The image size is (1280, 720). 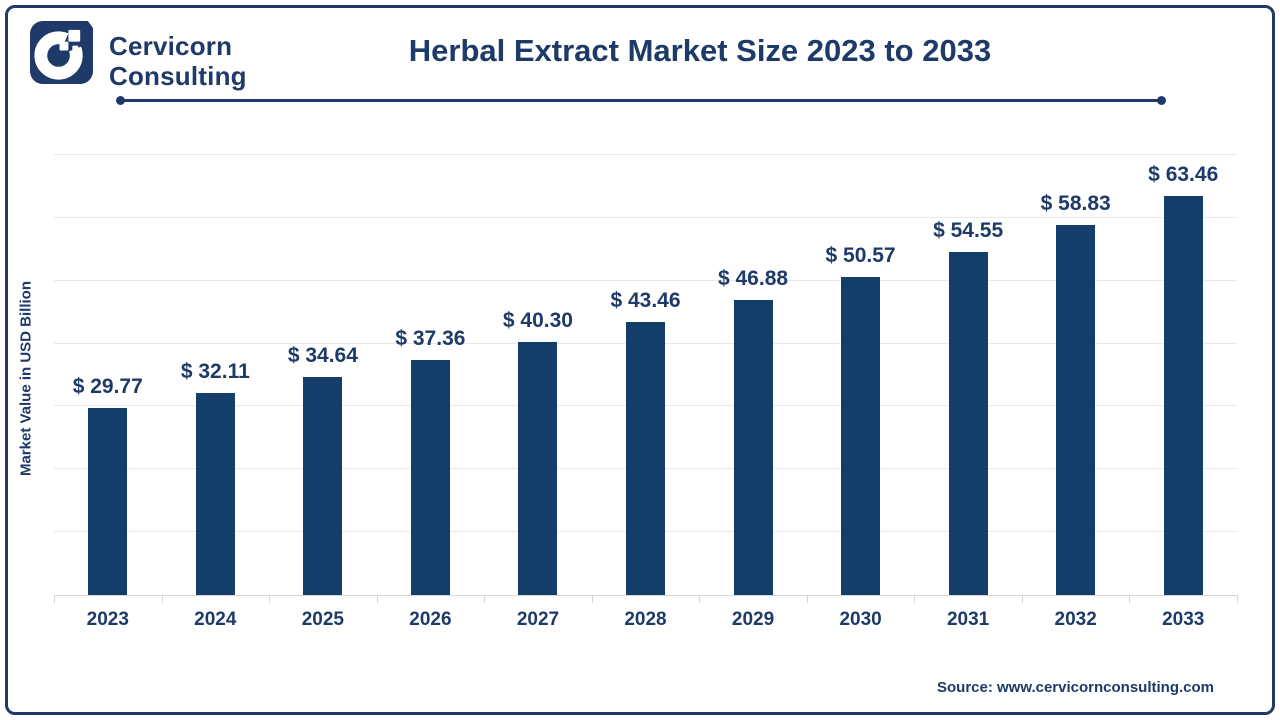 I want to click on bar-2030, so click(x=861, y=436).